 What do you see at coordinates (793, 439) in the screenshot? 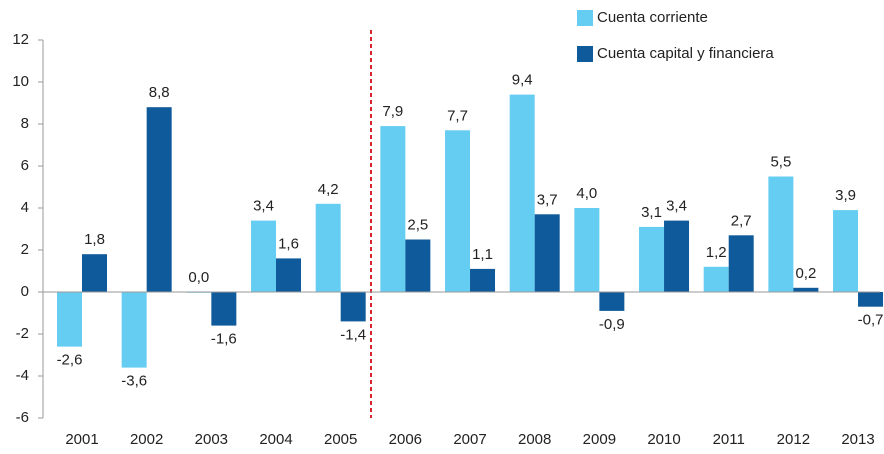
I see `x-tick-label: 2012` at bounding box center [793, 439].